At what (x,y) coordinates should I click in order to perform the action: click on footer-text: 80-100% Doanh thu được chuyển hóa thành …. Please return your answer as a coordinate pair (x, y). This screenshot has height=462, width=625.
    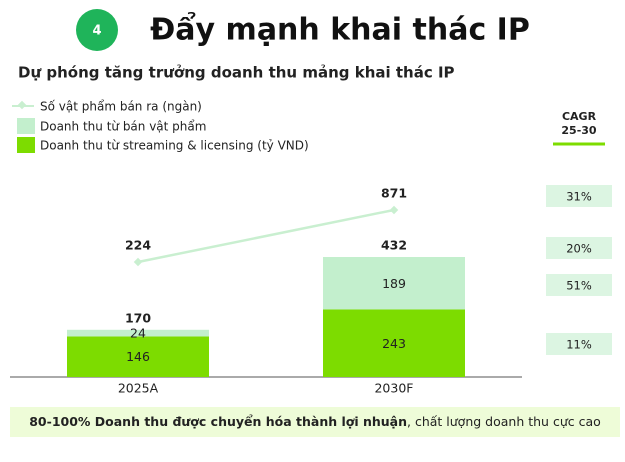
    Looking at the image, I should click on (315, 421).